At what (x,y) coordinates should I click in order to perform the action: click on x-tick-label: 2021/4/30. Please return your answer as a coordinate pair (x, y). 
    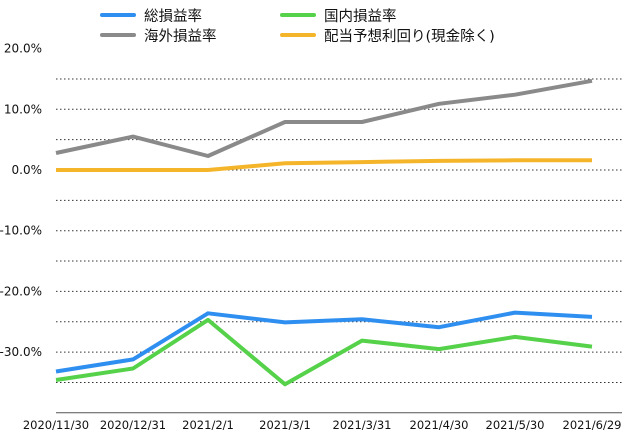
    Looking at the image, I should click on (439, 425).